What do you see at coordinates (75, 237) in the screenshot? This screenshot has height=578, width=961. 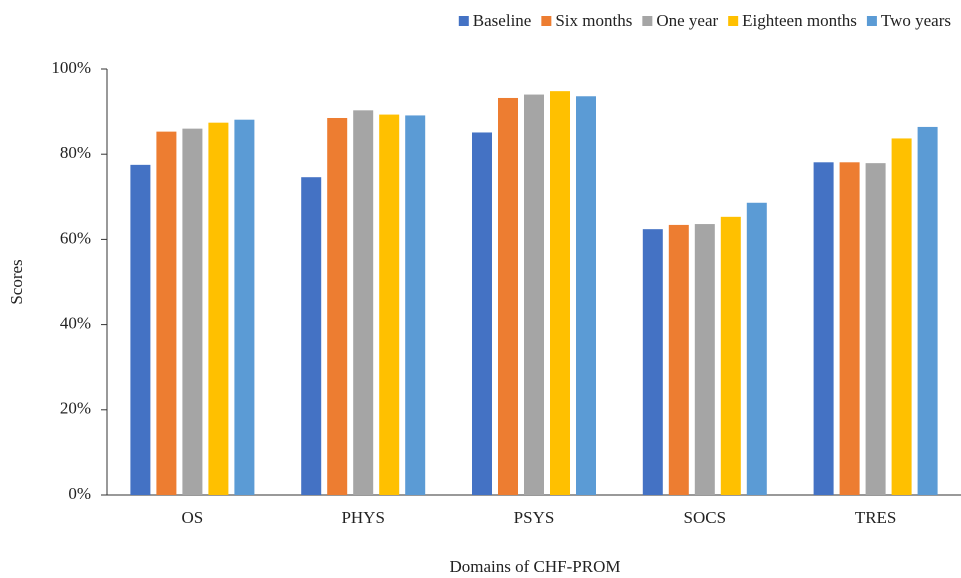 I see `y-tick-label: 60%` at bounding box center [75, 237].